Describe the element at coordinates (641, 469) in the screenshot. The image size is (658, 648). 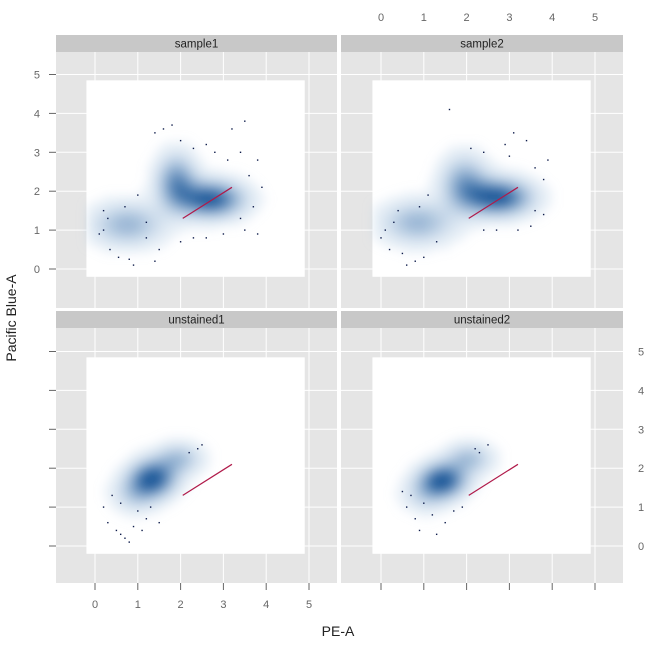
I see `y-tick-label-right: 2` at that location.